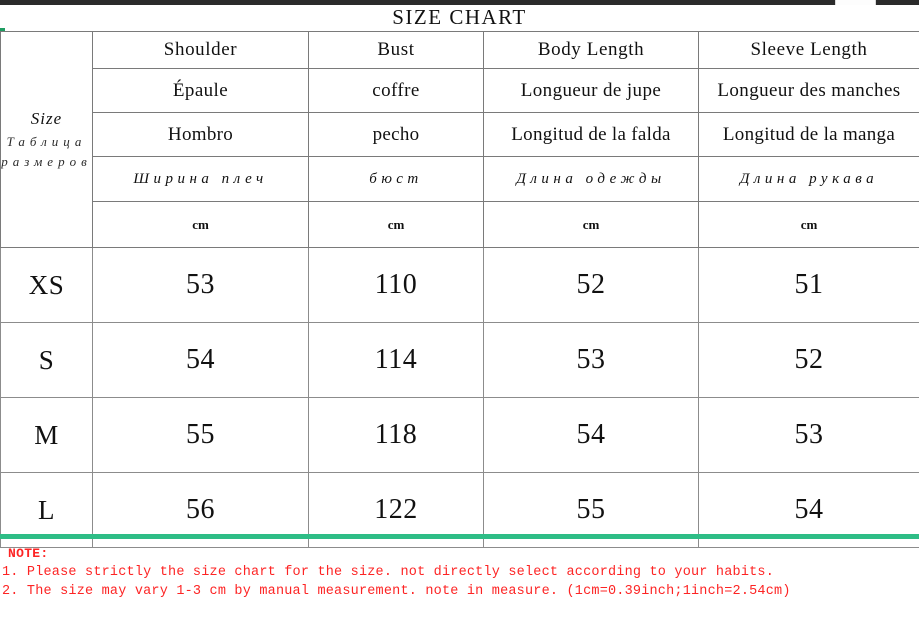 Image resolution: width=919 pixels, height=619 pixels. Describe the element at coordinates (591, 90) in the screenshot. I see `header-body-length-fr: Longueur de jupe` at that location.